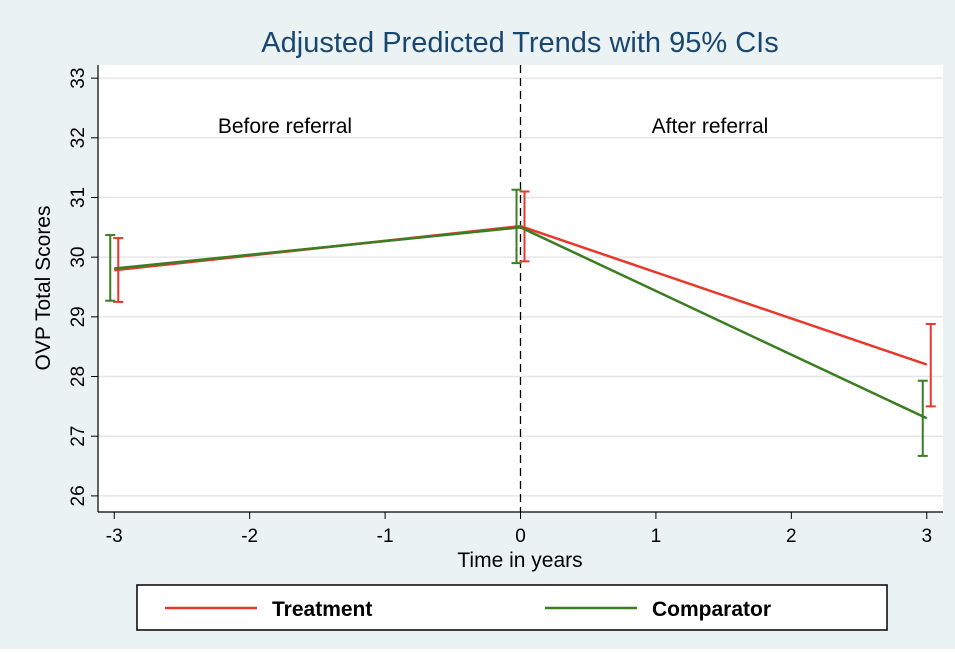 The height and width of the screenshot is (654, 955). What do you see at coordinates (926, 536) in the screenshot?
I see `x-tick-label: 3` at bounding box center [926, 536].